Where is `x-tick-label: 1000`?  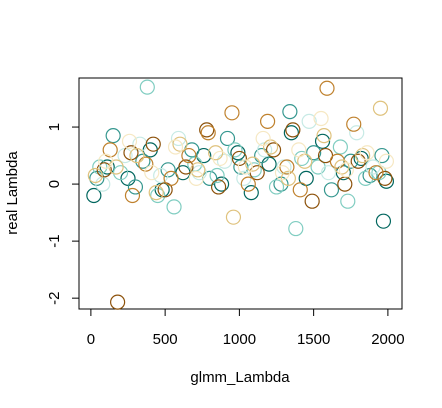
x-tick-label: 1000 is located at coordinates (239, 339).